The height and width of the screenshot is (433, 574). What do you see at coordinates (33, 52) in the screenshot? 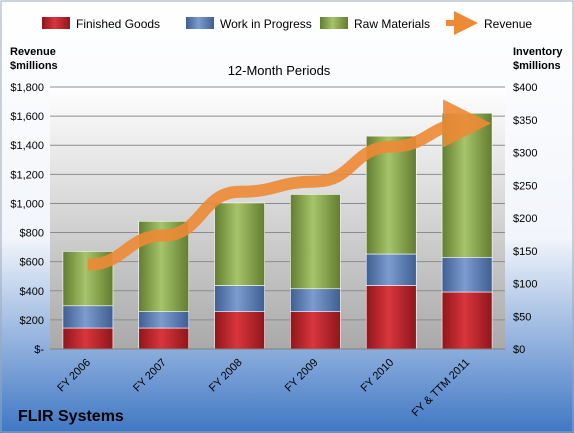
I see `left-axis-title-line1: Revenue` at bounding box center [33, 52].